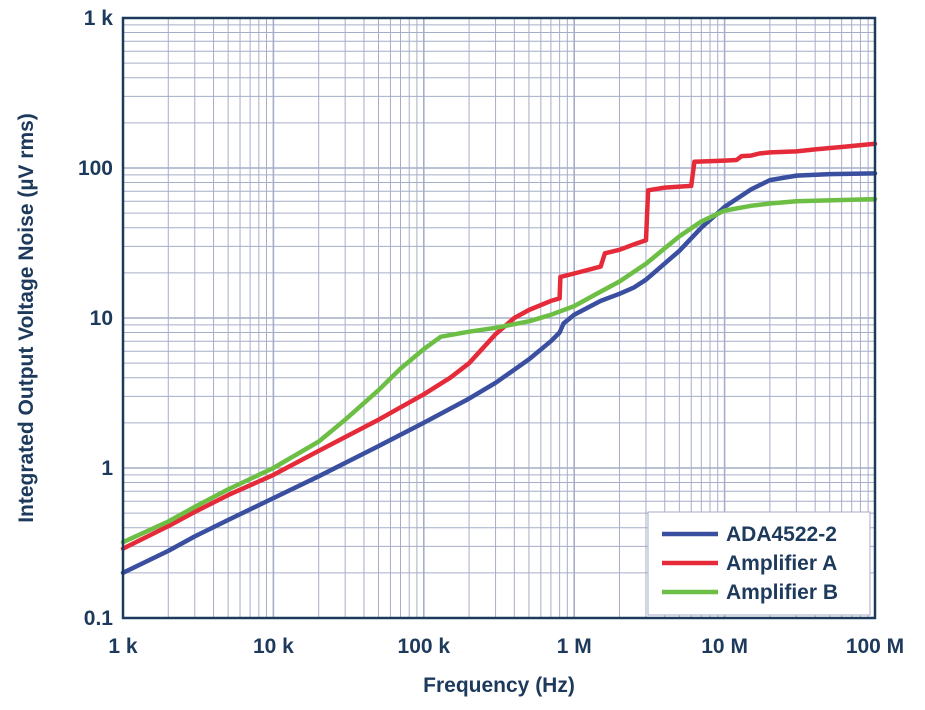  I want to click on y-tick-label: 0.1, so click(99, 618).